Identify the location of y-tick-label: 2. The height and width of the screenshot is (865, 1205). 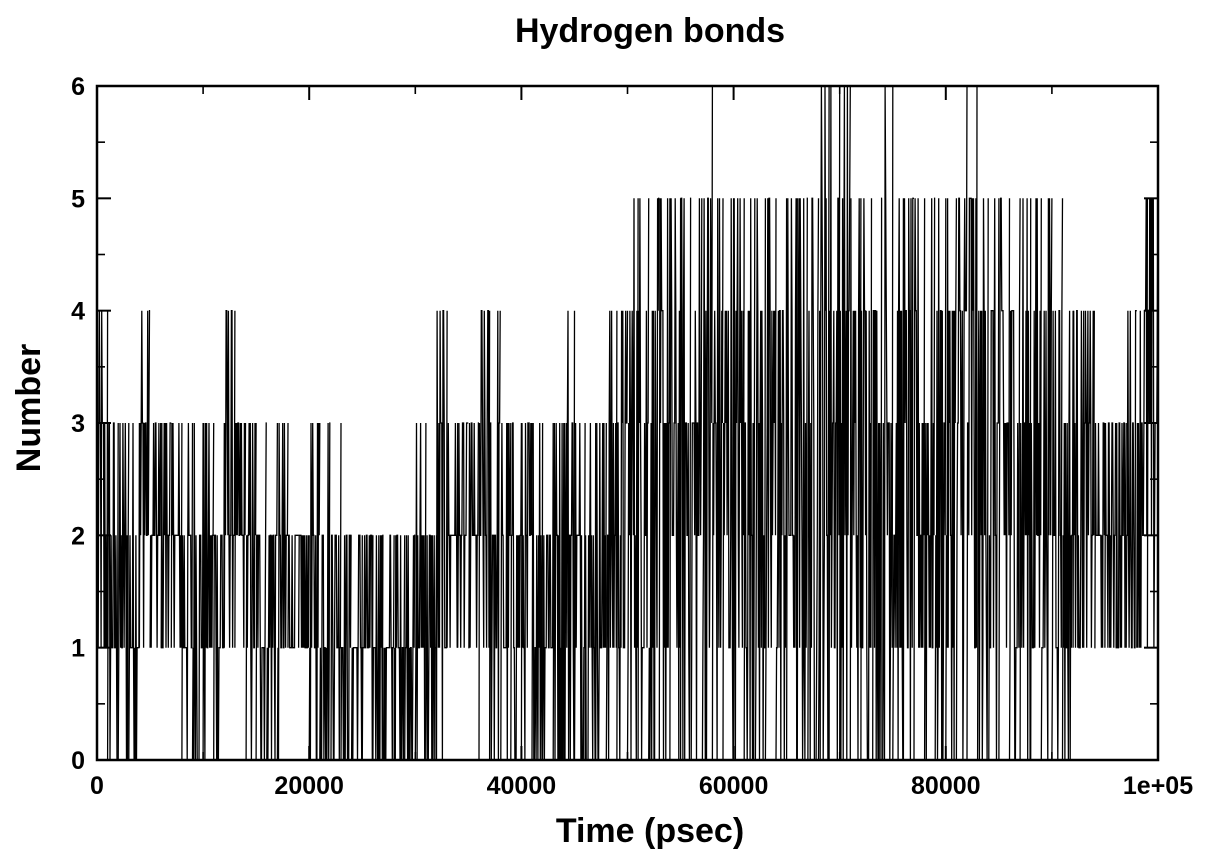
(78, 536).